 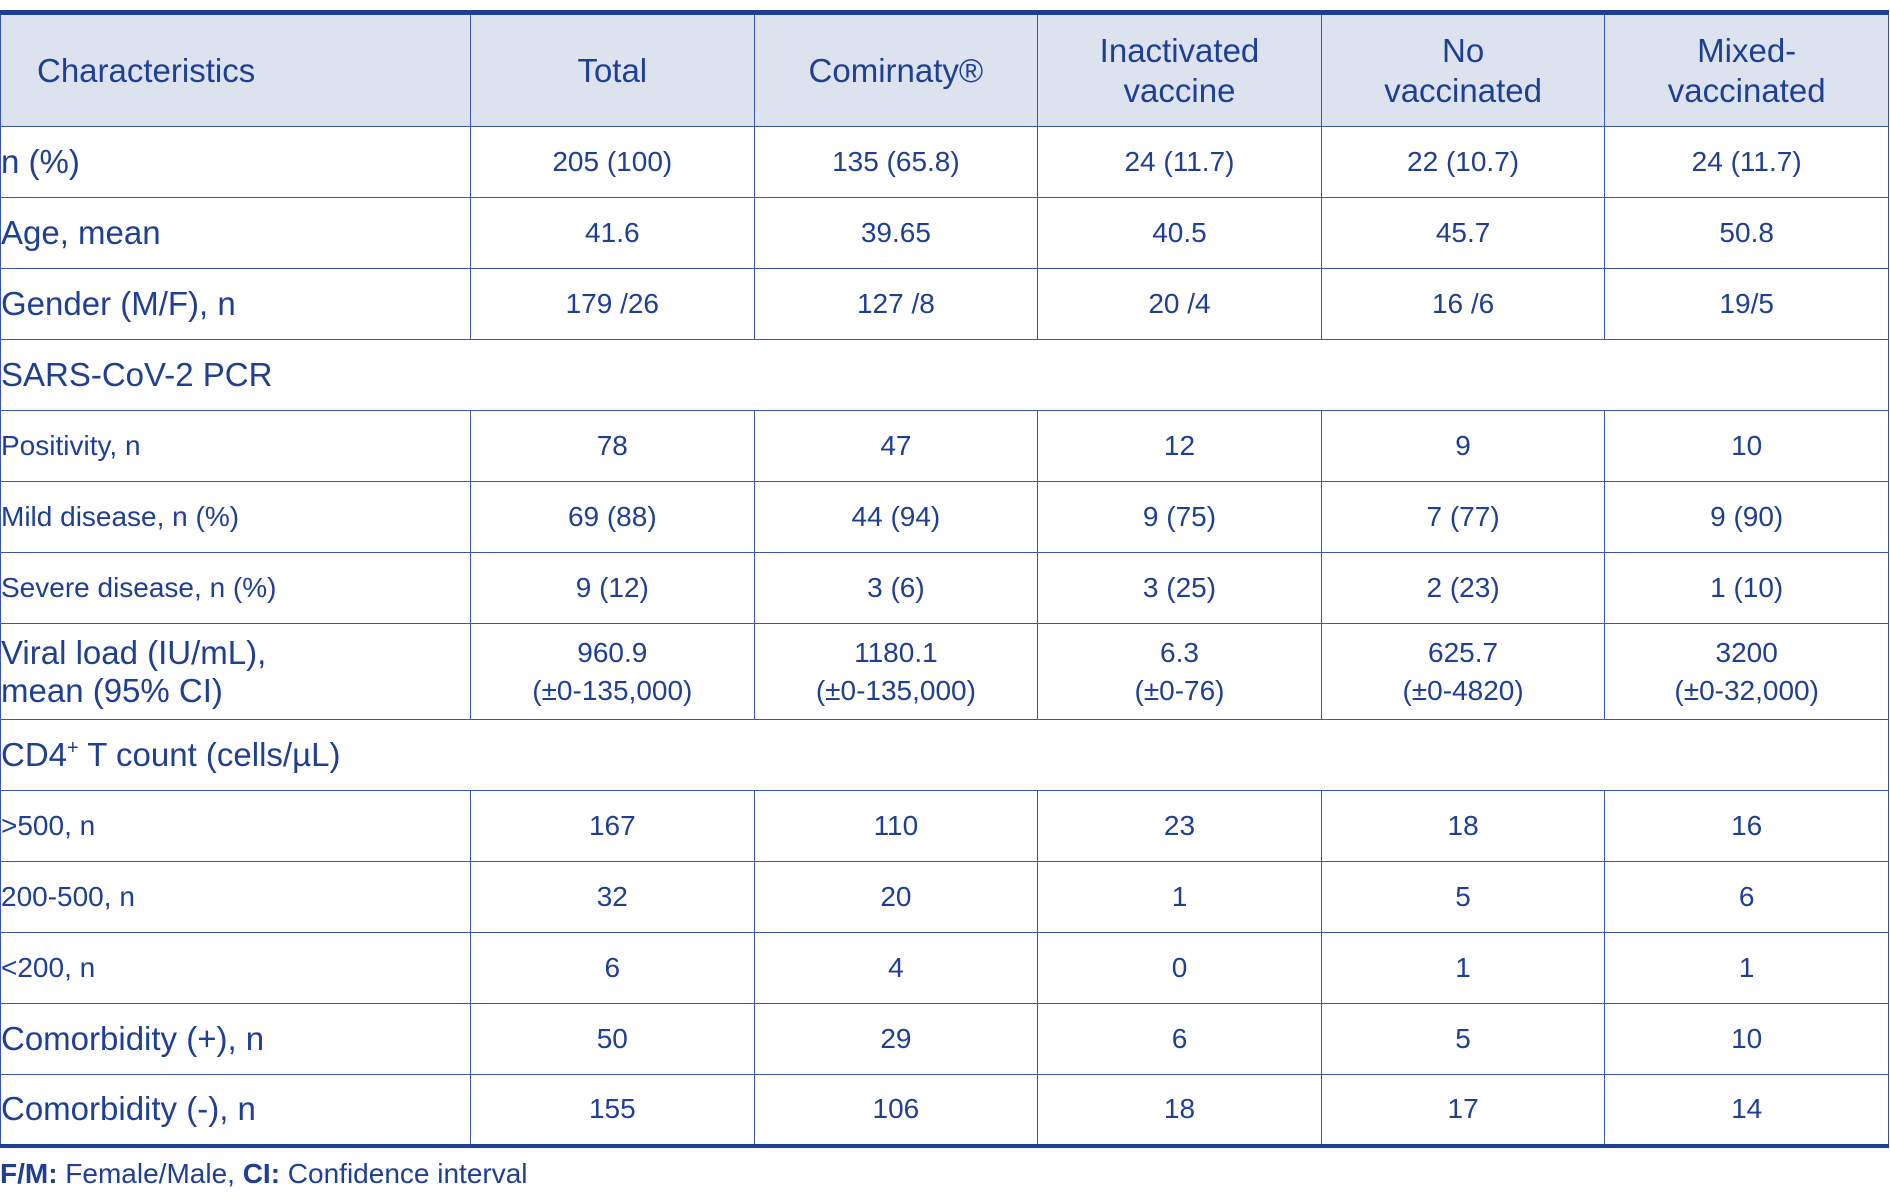 What do you see at coordinates (1463, 652) in the screenshot?
I see `cell-line: 625.7` at bounding box center [1463, 652].